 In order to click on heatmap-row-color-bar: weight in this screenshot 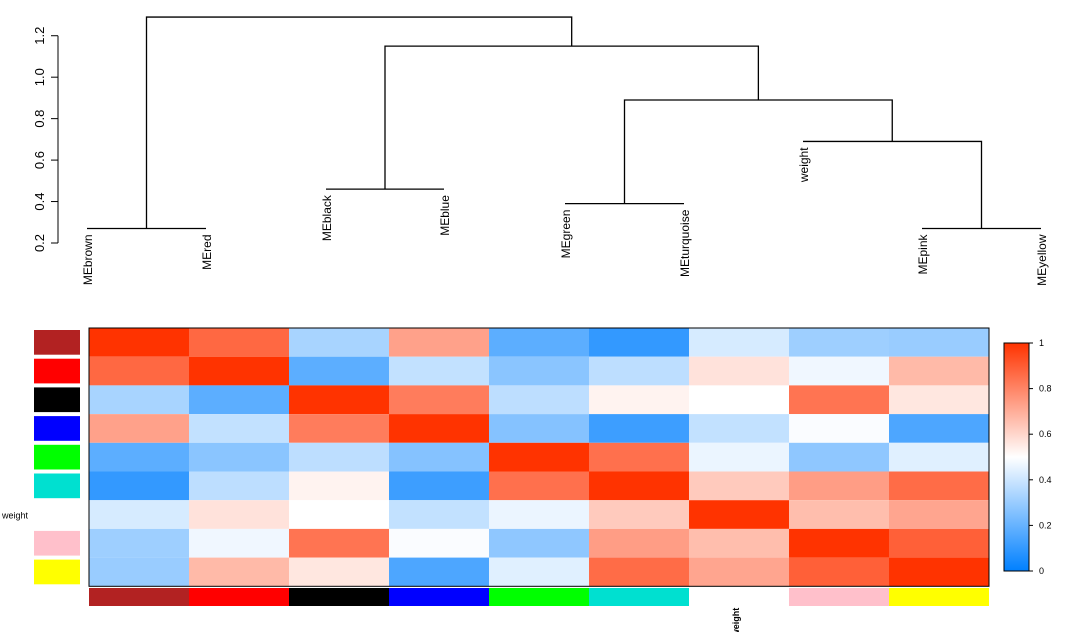, I will do `click(40, 457)`.